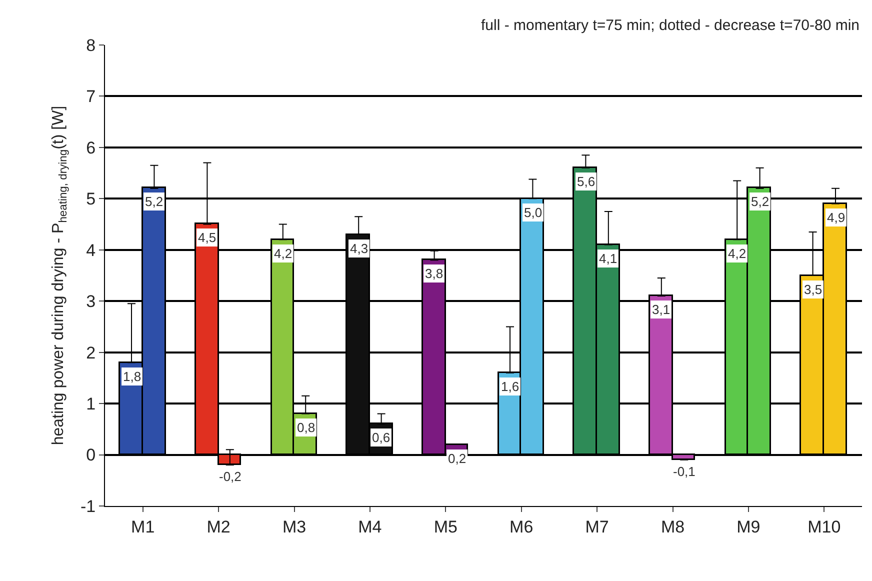 The image size is (872, 581). Describe the element at coordinates (672, 526) in the screenshot. I see `x-tick-label: M8` at that location.